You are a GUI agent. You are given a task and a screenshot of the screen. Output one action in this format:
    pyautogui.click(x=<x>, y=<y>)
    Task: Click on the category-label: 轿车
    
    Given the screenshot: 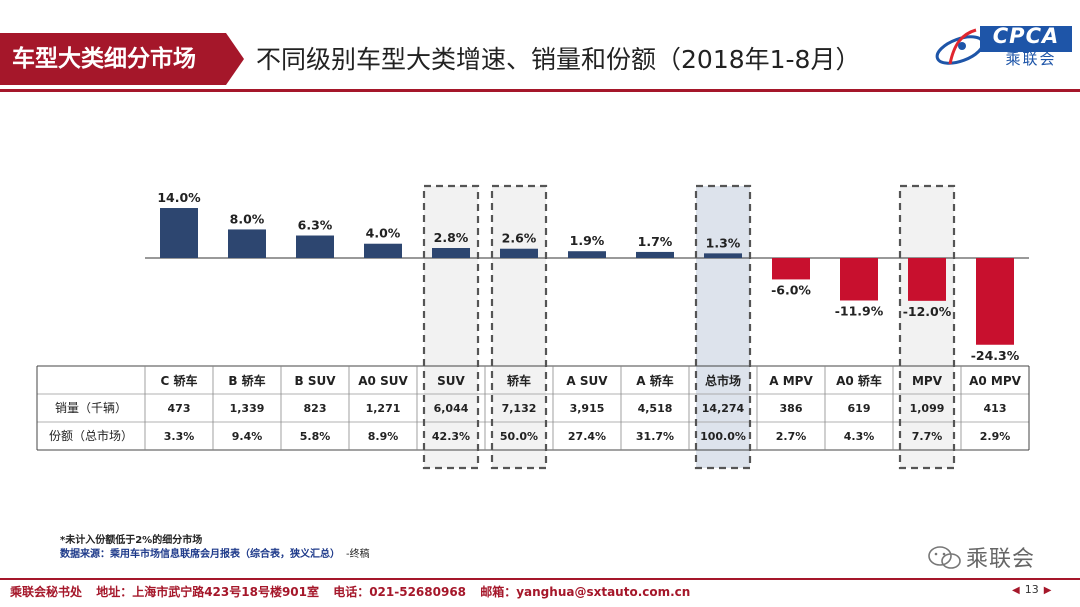 What is the action you would take?
    pyautogui.click(x=519, y=380)
    